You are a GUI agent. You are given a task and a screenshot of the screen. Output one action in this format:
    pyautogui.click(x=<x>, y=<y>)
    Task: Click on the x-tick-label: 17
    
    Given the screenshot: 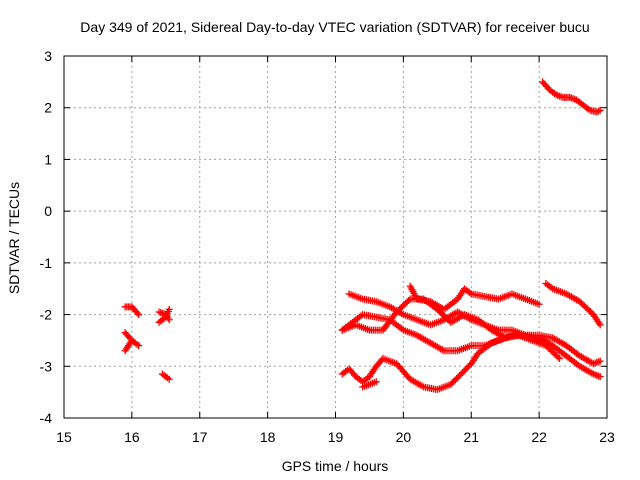 What is the action you would take?
    pyautogui.click(x=200, y=437)
    